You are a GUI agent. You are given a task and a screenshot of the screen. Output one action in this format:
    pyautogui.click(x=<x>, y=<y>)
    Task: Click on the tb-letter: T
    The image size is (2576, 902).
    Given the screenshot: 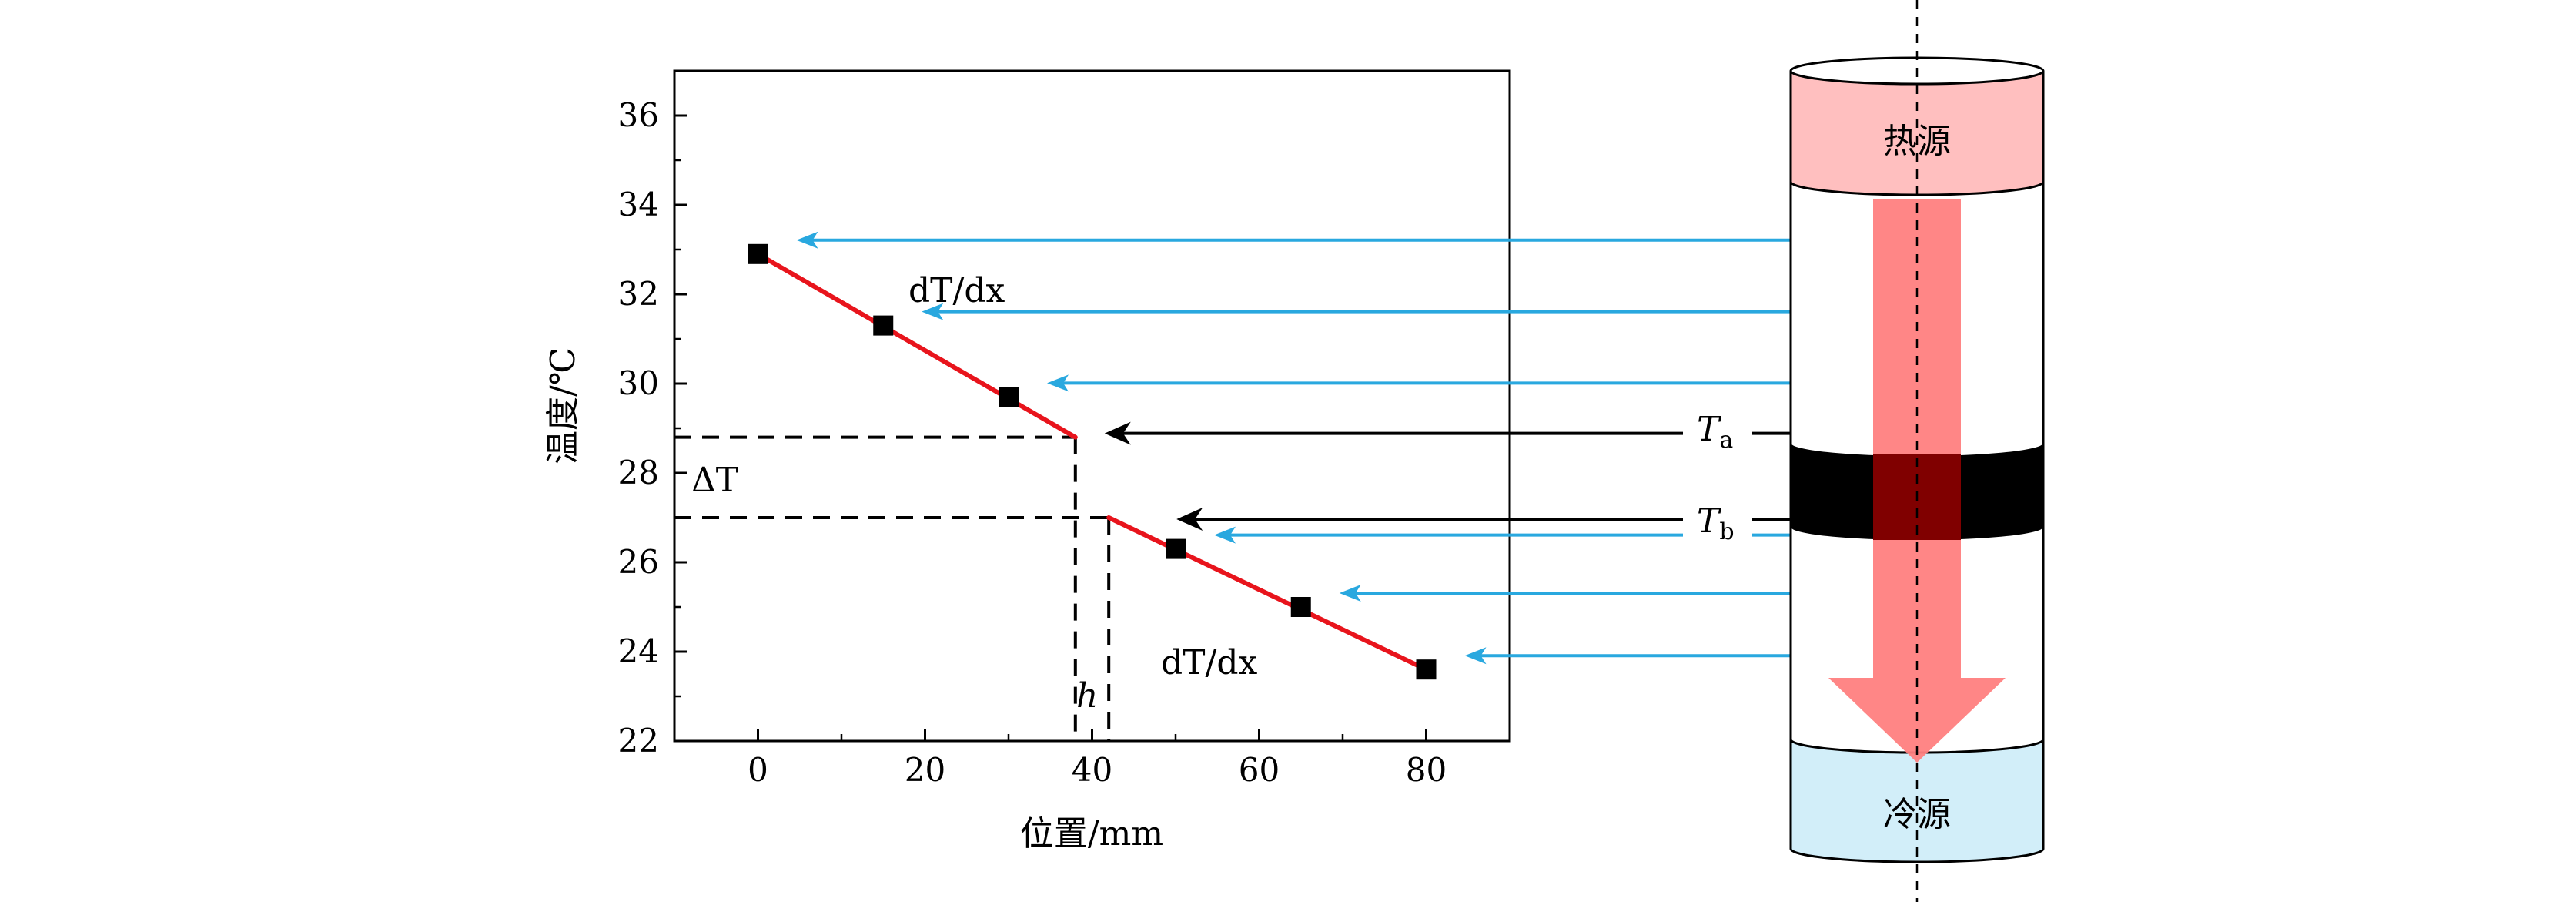 What is the action you would take?
    pyautogui.click(x=1709, y=521)
    